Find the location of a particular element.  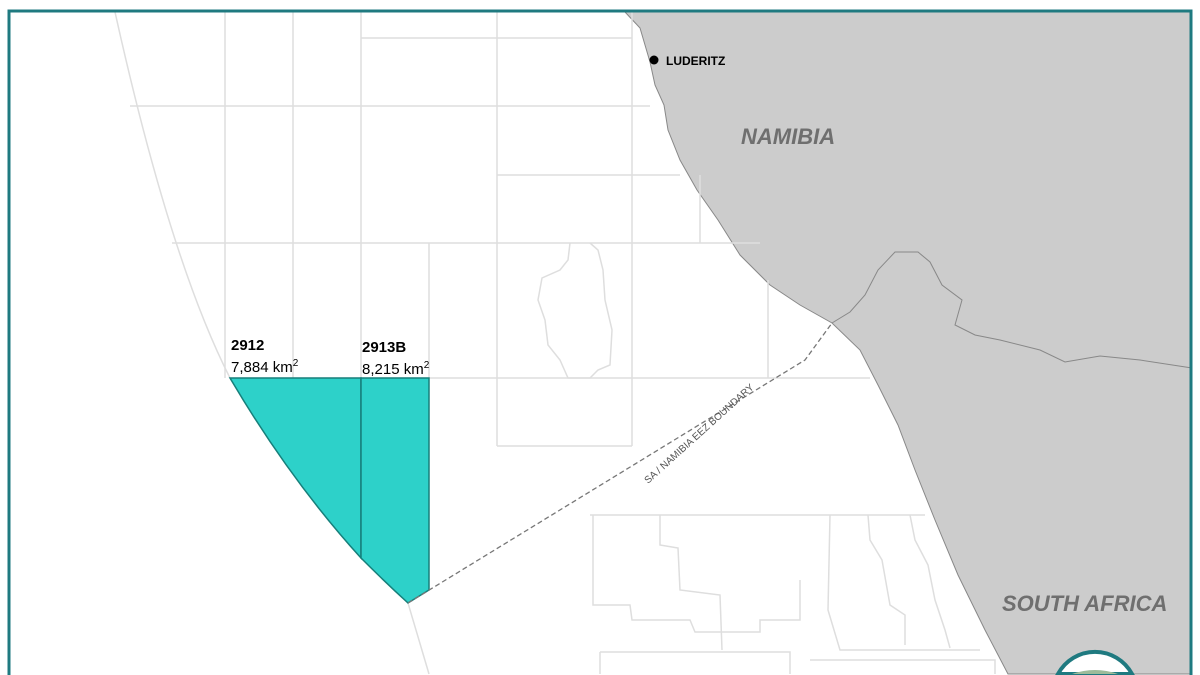

block-2912-id: 2912 is located at coordinates (247, 345).